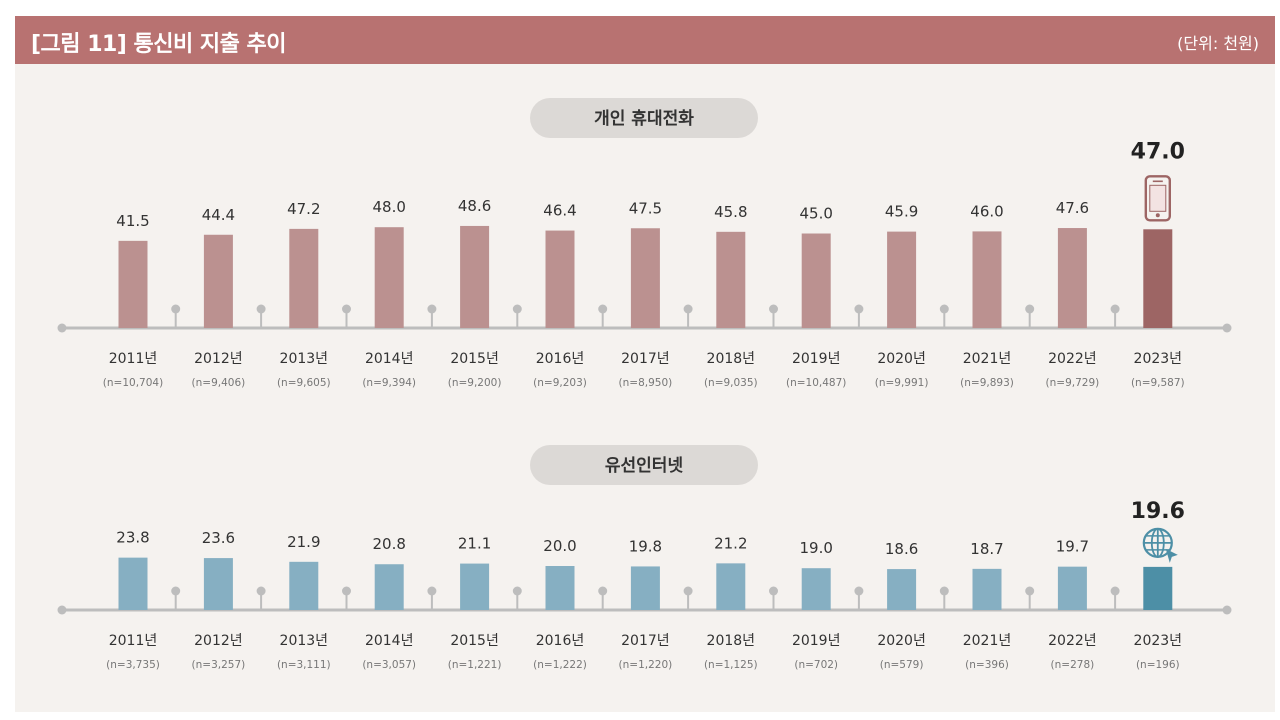 This screenshot has height=720, width=1280. Describe the element at coordinates (133, 383) in the screenshot. I see `sample-size-label: (n=10,704)` at that location.